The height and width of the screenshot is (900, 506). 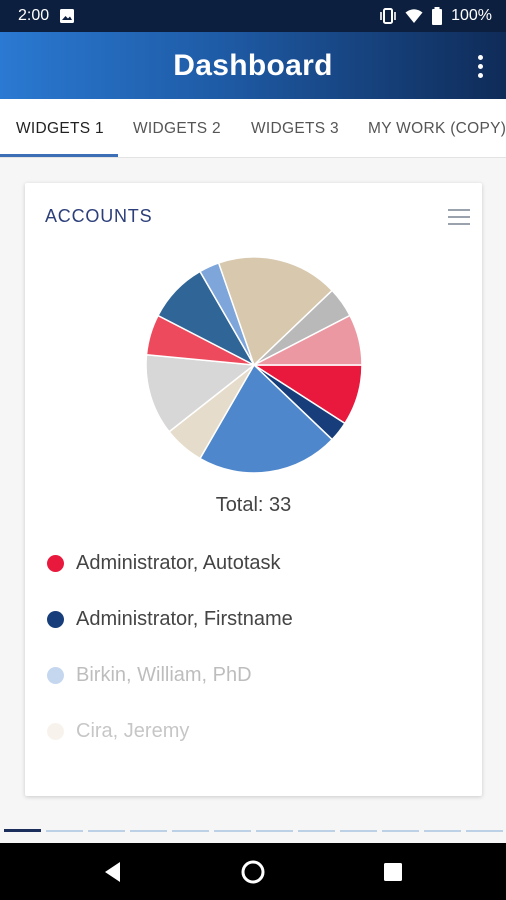 I want to click on recents-icon, so click(x=393, y=872).